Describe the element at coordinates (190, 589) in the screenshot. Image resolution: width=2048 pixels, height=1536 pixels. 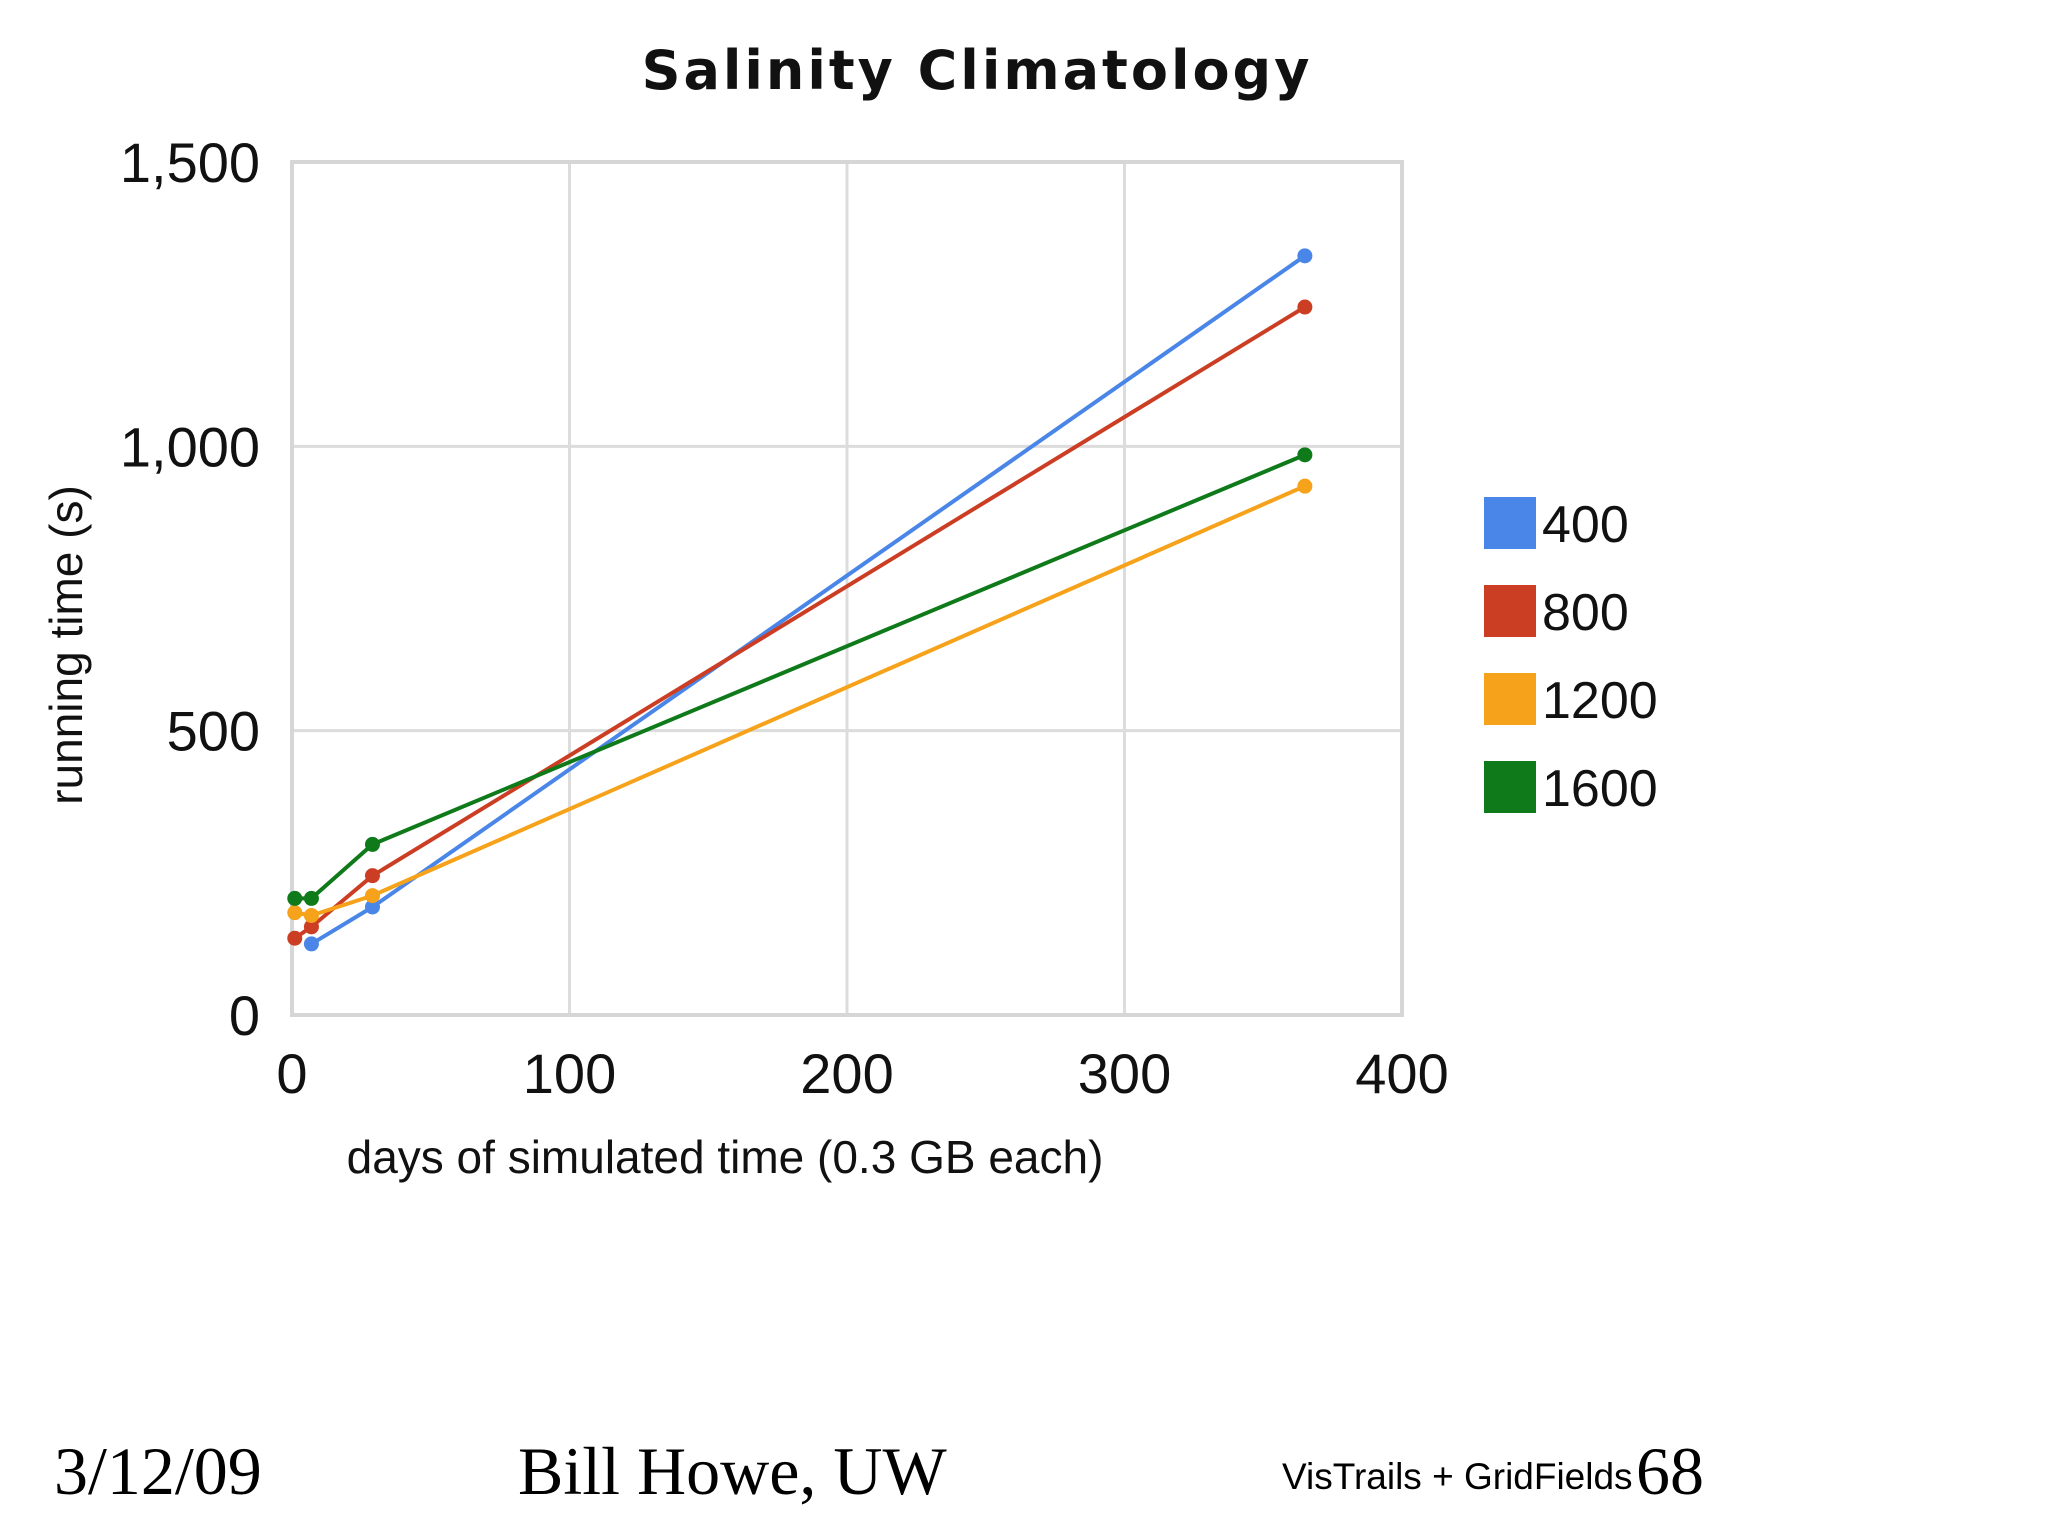
I see `y-axis-ticks: 0 500 1,000 1,500` at that location.